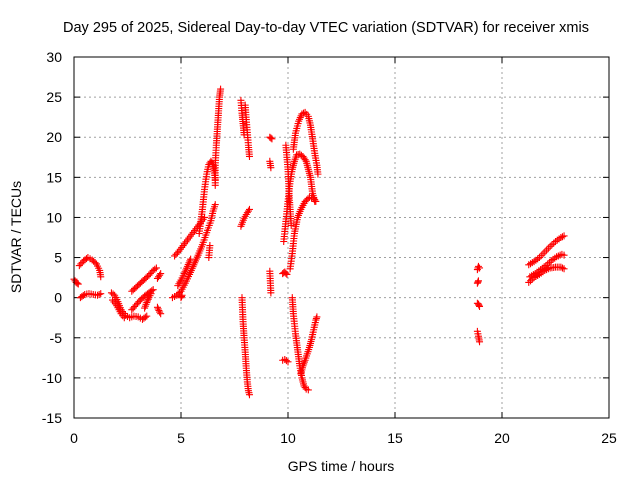 The image size is (640, 480). What do you see at coordinates (58, 258) in the screenshot?
I see `y-tick-label: 5` at bounding box center [58, 258].